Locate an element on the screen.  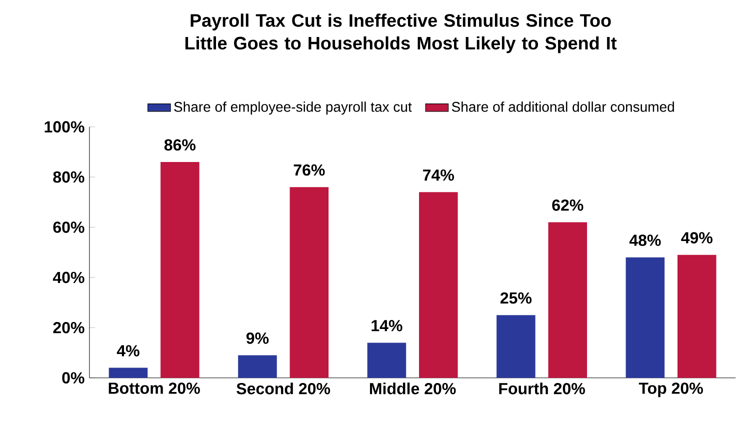
data-label: 49% is located at coordinates (696, 238).